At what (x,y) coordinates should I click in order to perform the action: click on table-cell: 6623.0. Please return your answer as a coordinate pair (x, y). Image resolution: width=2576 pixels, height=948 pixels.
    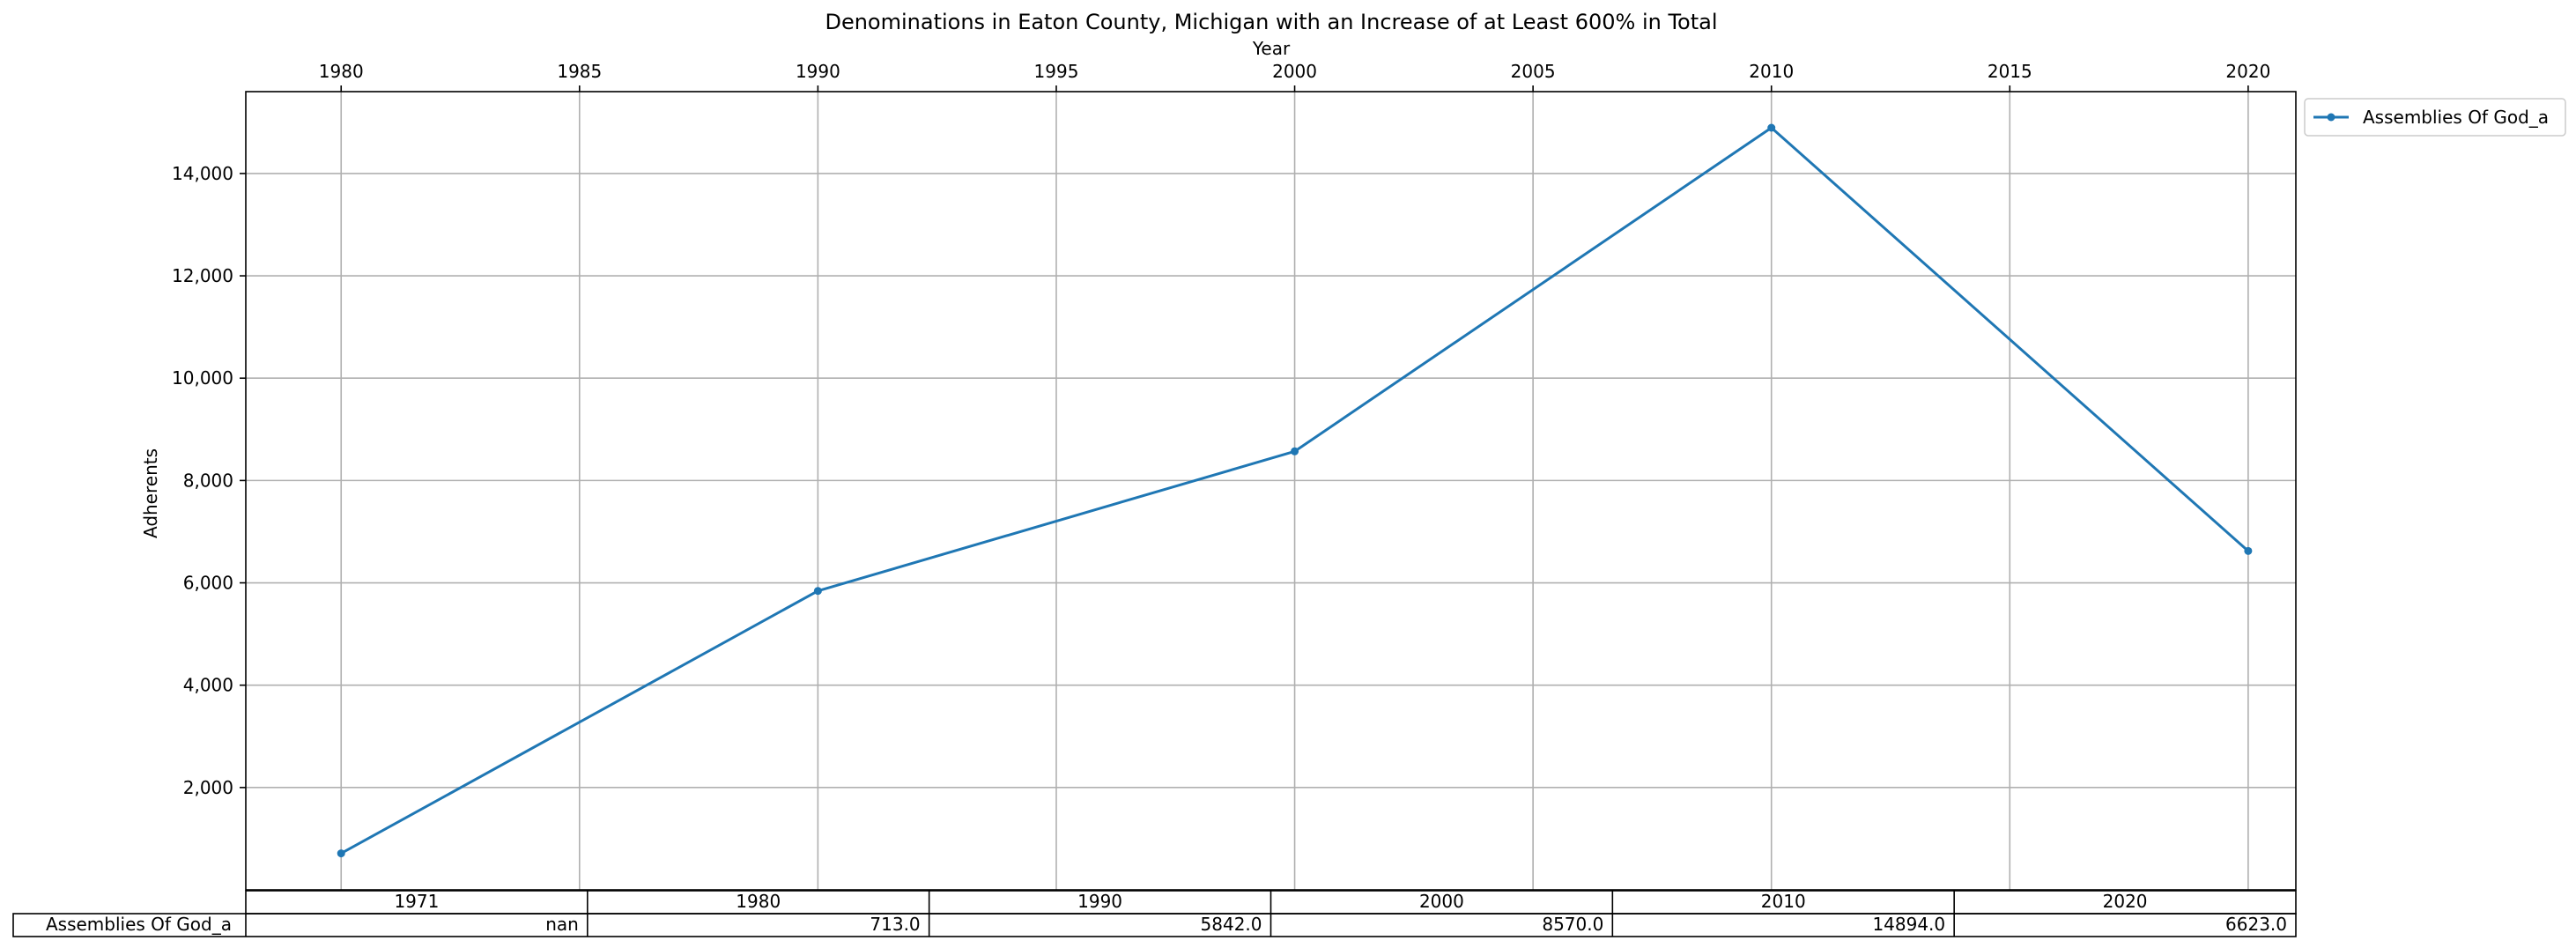
    Looking at the image, I should click on (2256, 924).